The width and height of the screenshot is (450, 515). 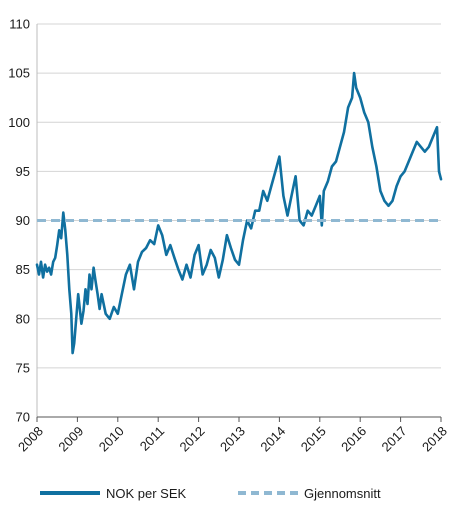 I want to click on legend-swatch-solid, so click(x=70, y=493).